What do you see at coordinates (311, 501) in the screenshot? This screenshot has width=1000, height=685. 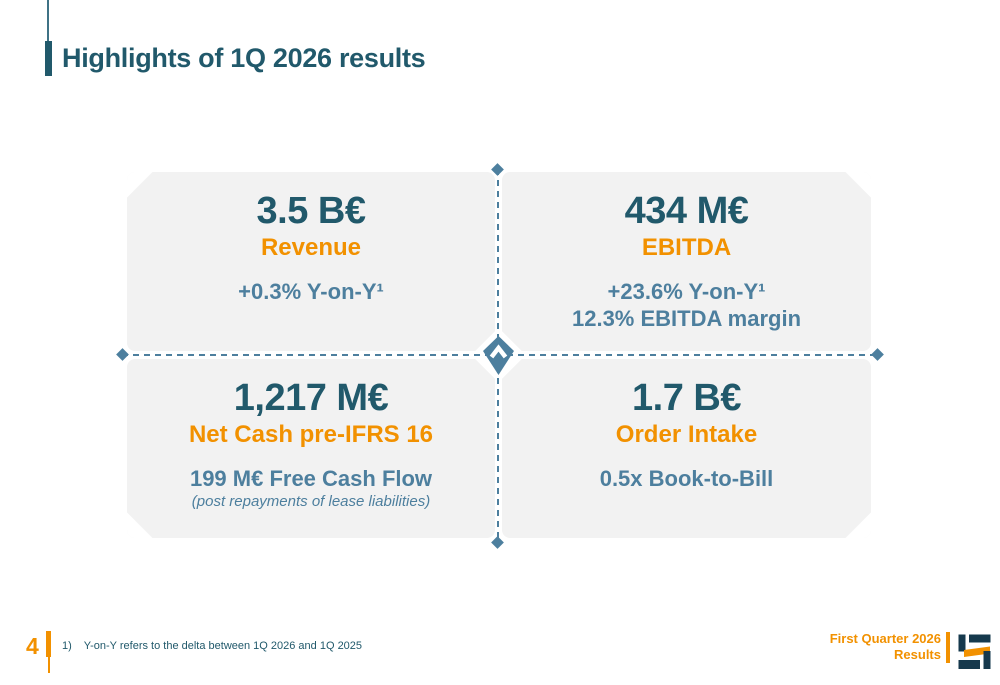 I see `free-cash-flow-note: (post repayments of lease liabilities)` at bounding box center [311, 501].